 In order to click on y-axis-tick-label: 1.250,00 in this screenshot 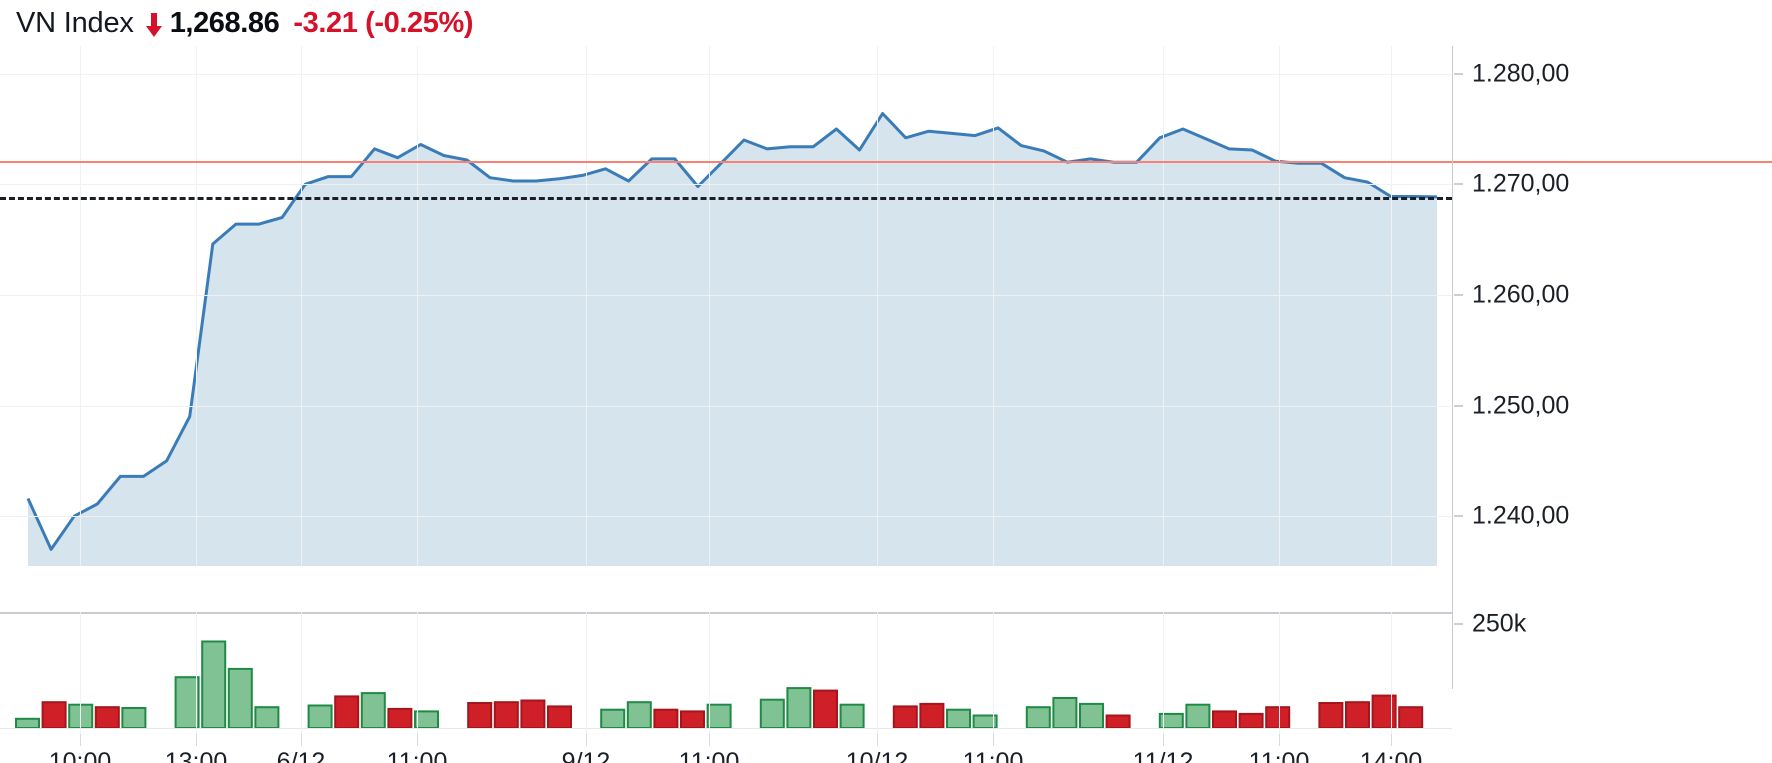, I will do `click(1521, 405)`.